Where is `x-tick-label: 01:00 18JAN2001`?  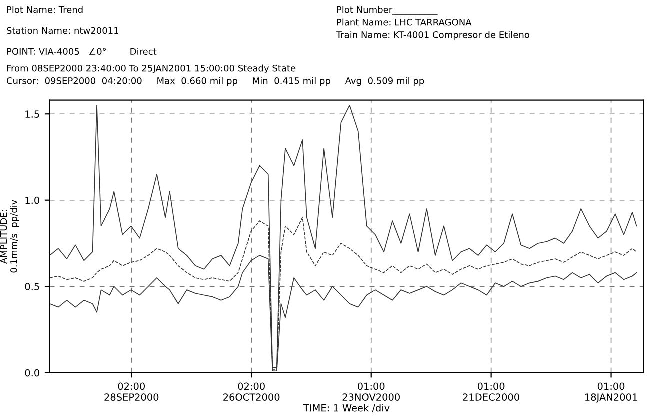 x-tick-label: 01:00 18JAN2001 is located at coordinates (611, 392).